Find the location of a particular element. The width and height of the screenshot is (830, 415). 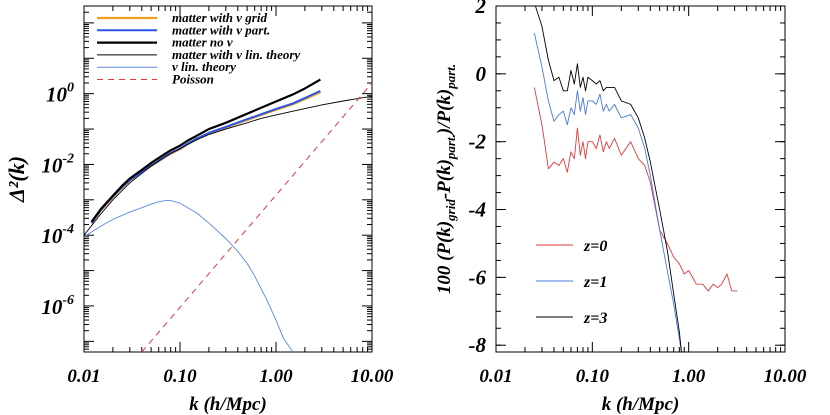

y-tick-label: -6 is located at coordinates (478, 277).